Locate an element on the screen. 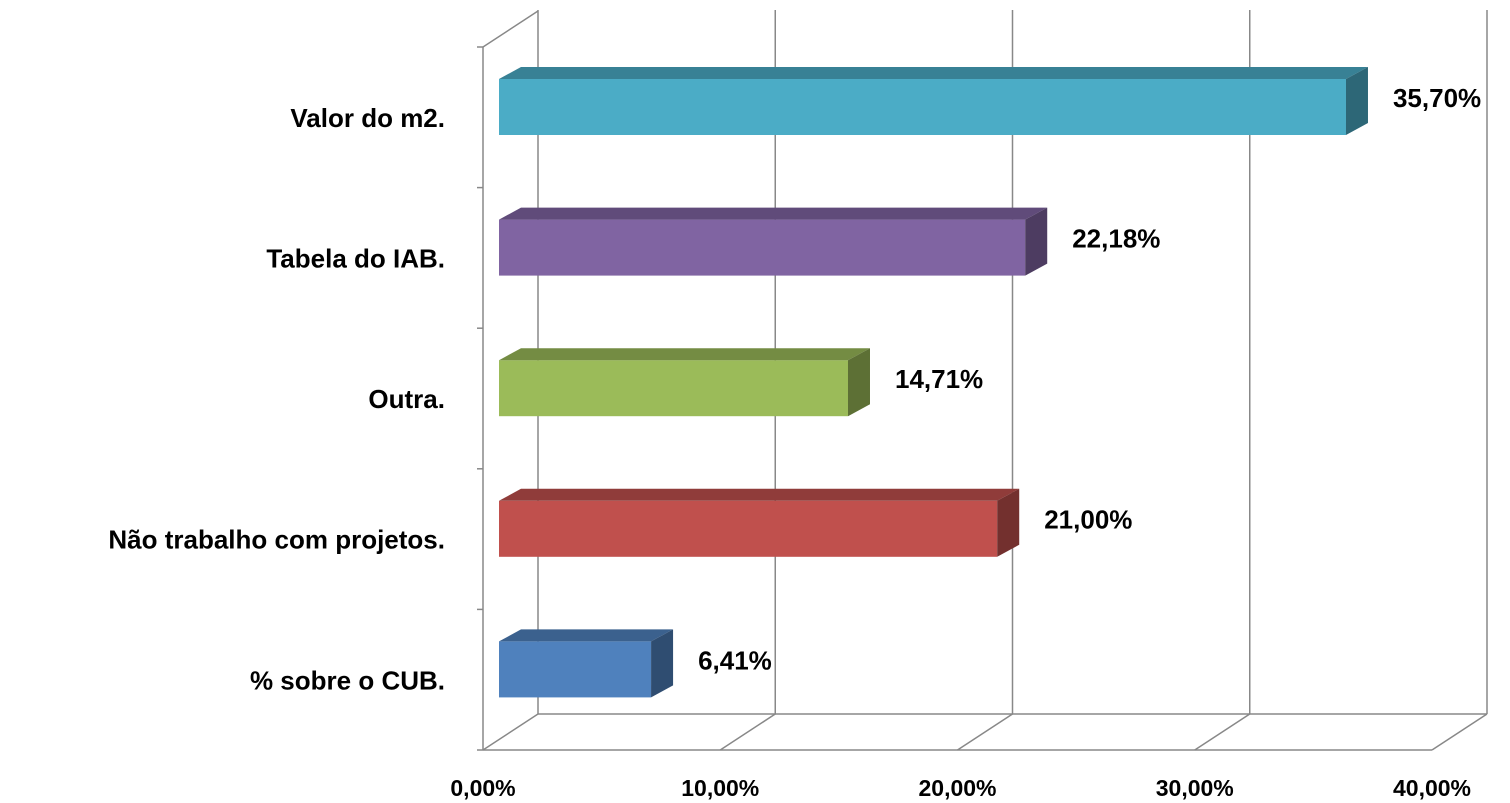 The image size is (1510, 803). x-tick-label: 10,00% is located at coordinates (720, 788).